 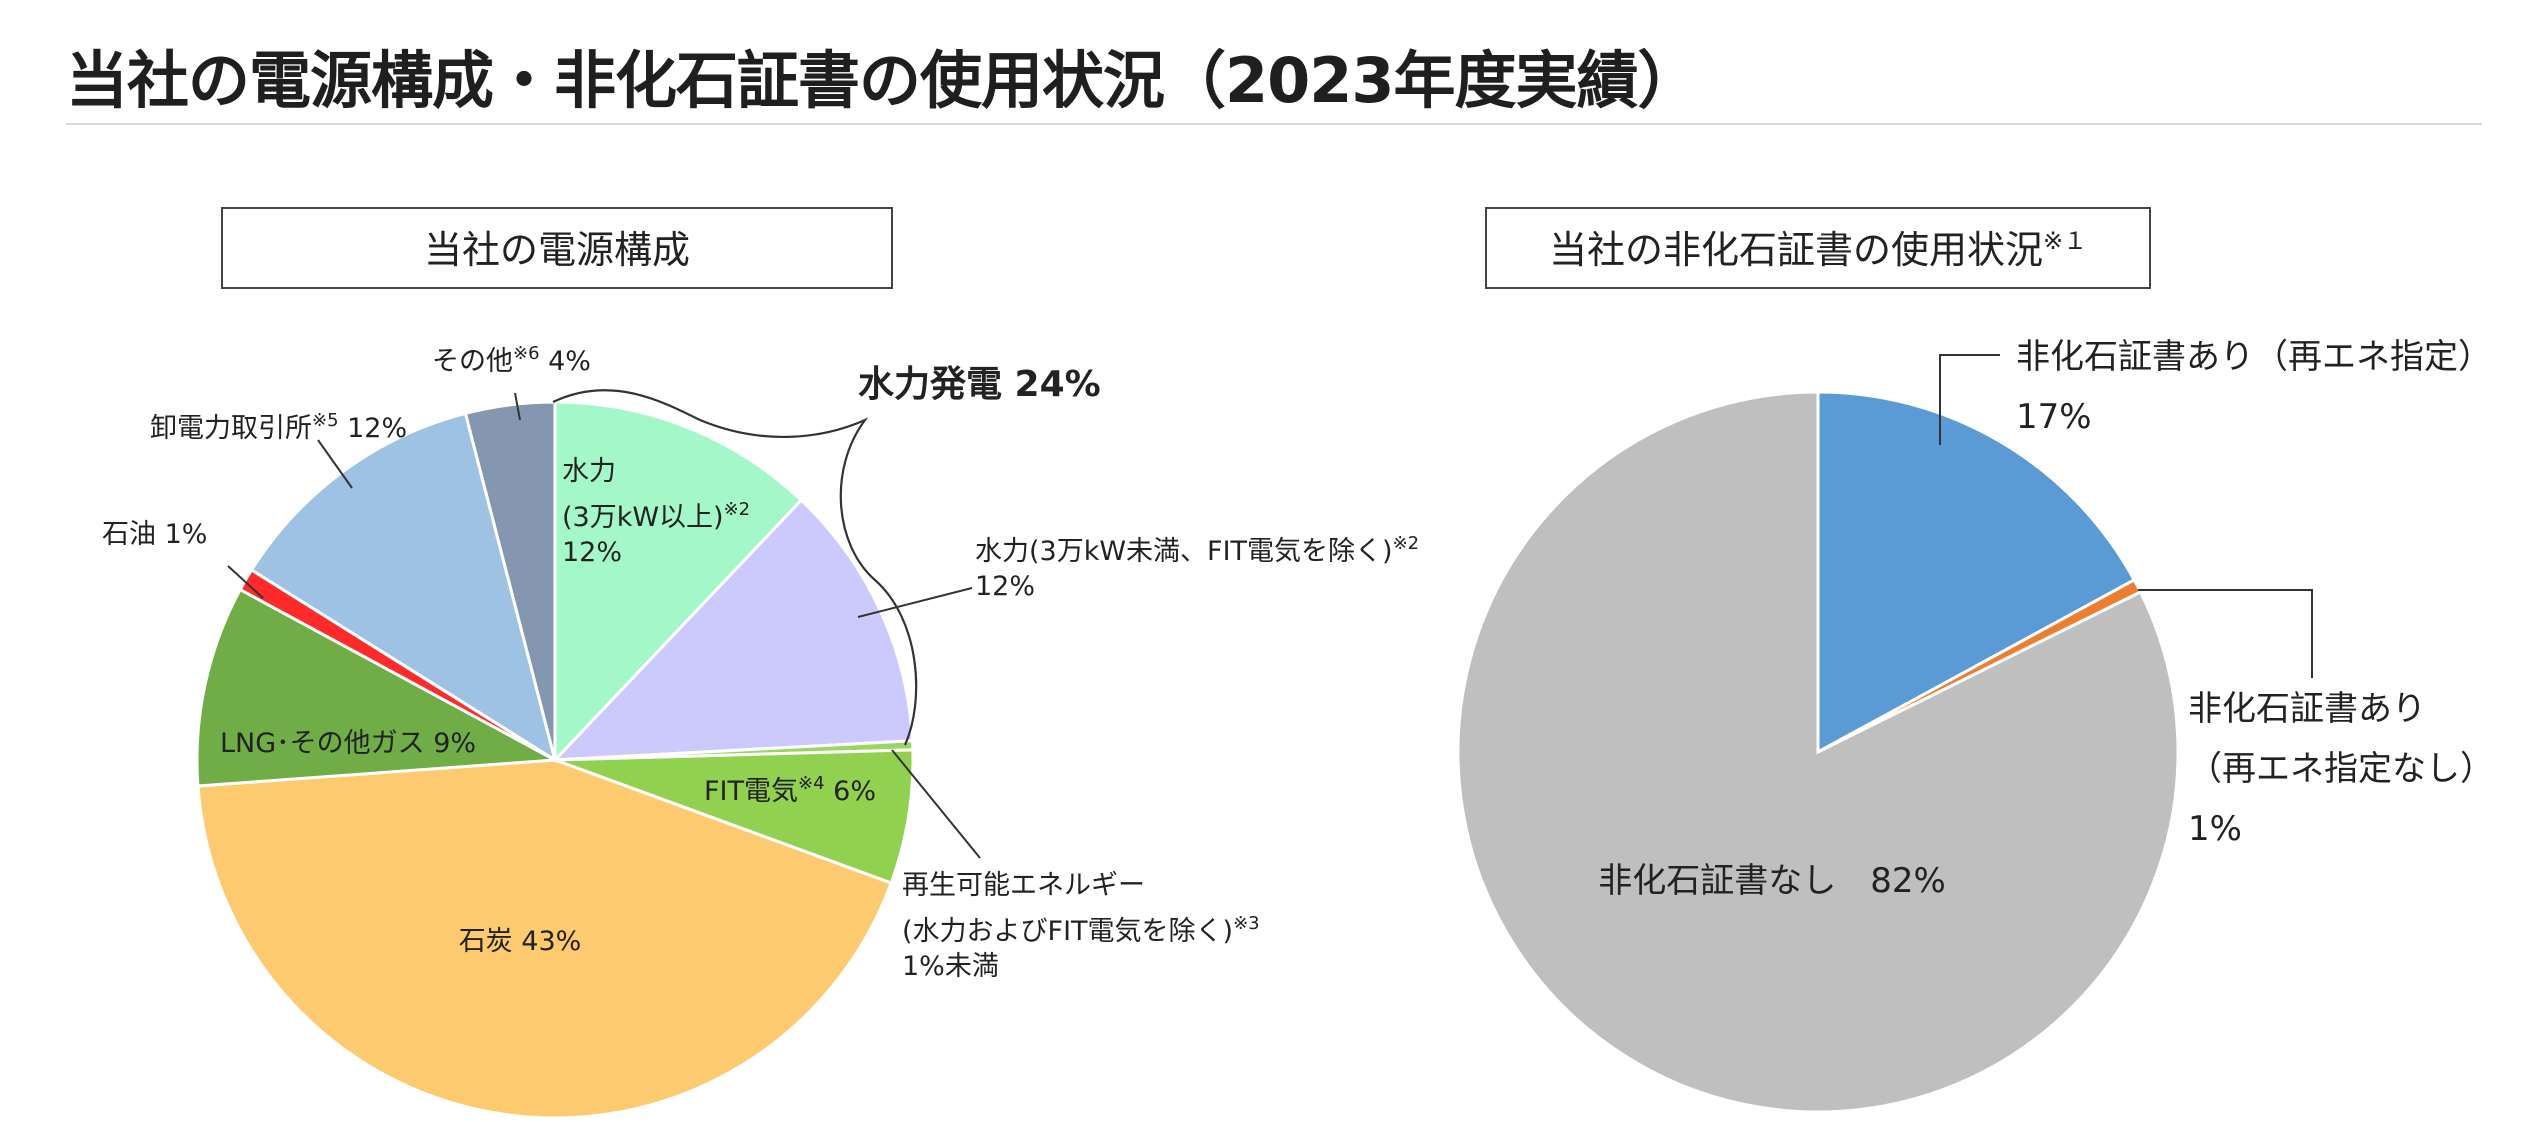 What do you see at coordinates (1969, 399) in the screenshot?
I see `leader-line-cert-renewable` at bounding box center [1969, 399].